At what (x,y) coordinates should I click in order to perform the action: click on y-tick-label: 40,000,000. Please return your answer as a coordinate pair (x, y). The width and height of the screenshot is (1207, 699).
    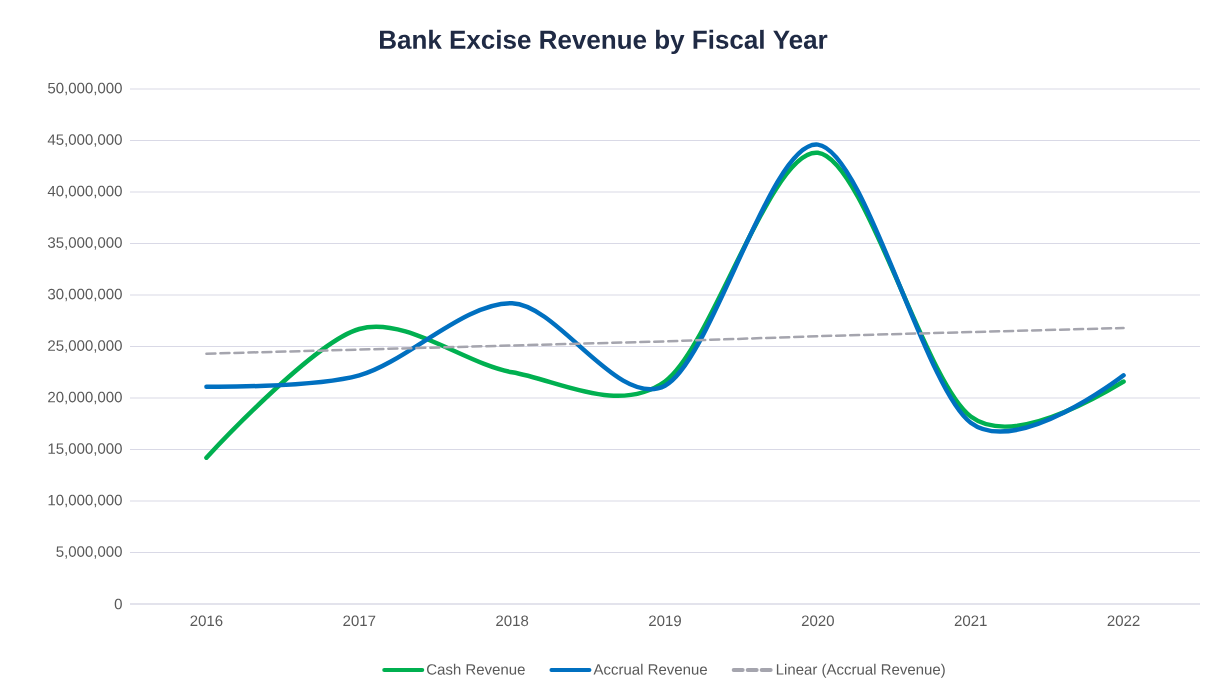
    Looking at the image, I should click on (84, 192).